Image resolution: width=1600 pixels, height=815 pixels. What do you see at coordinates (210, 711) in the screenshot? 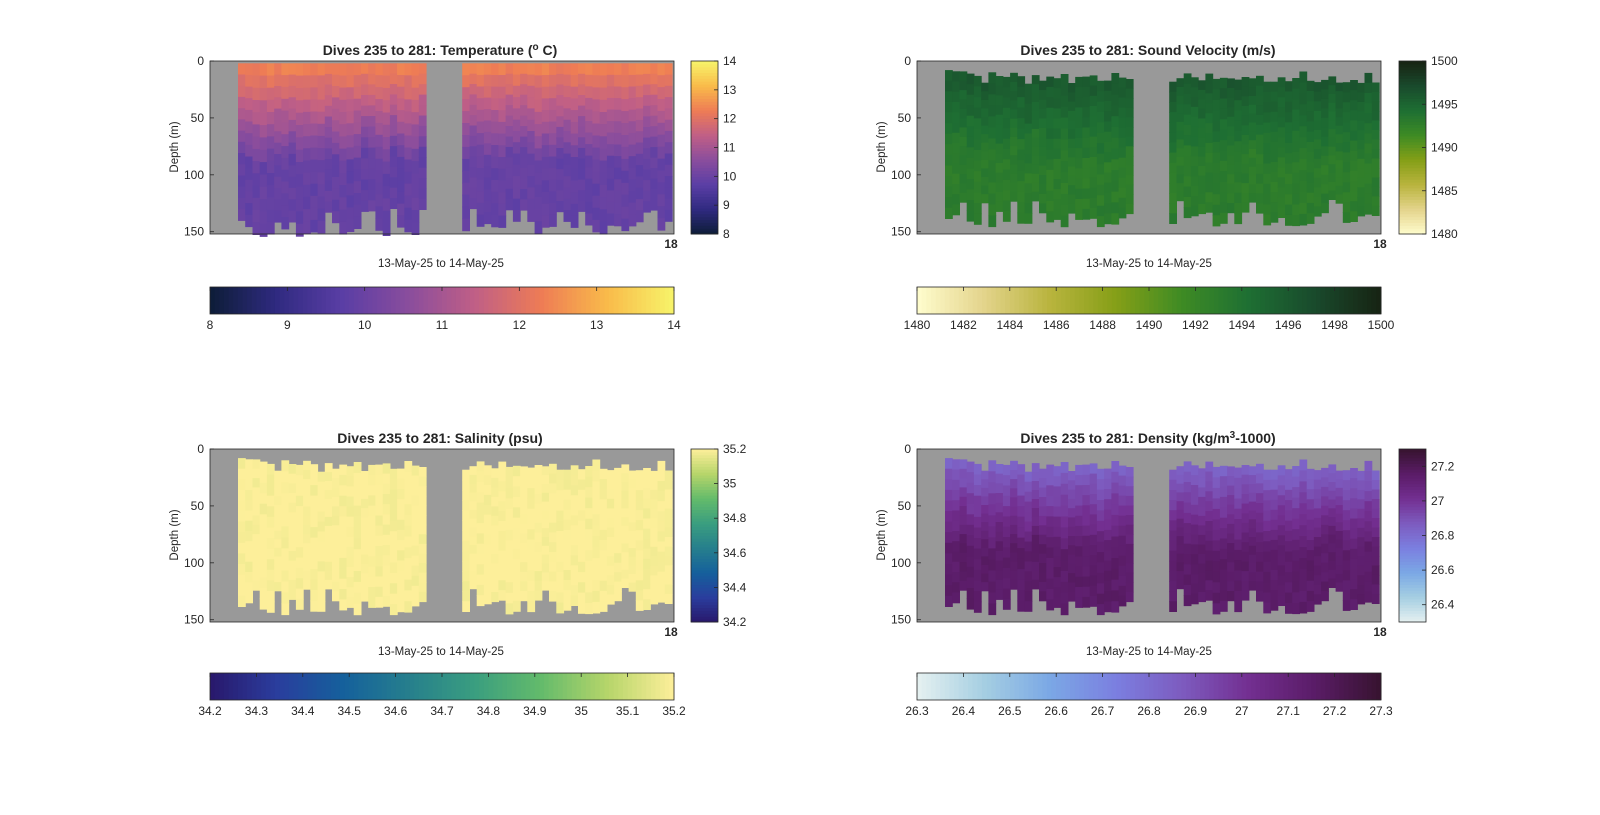
I see `colorbar-tick-label: 34.2` at bounding box center [210, 711].